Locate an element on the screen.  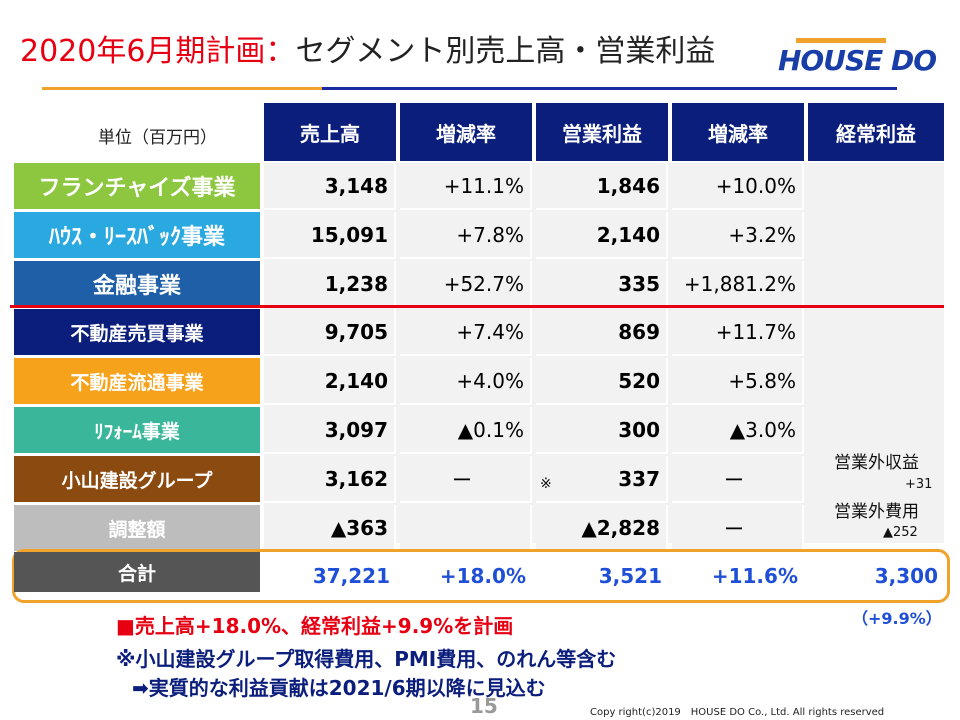
title-subject: セグメント別売上高・営業利益 is located at coordinates (505, 51).